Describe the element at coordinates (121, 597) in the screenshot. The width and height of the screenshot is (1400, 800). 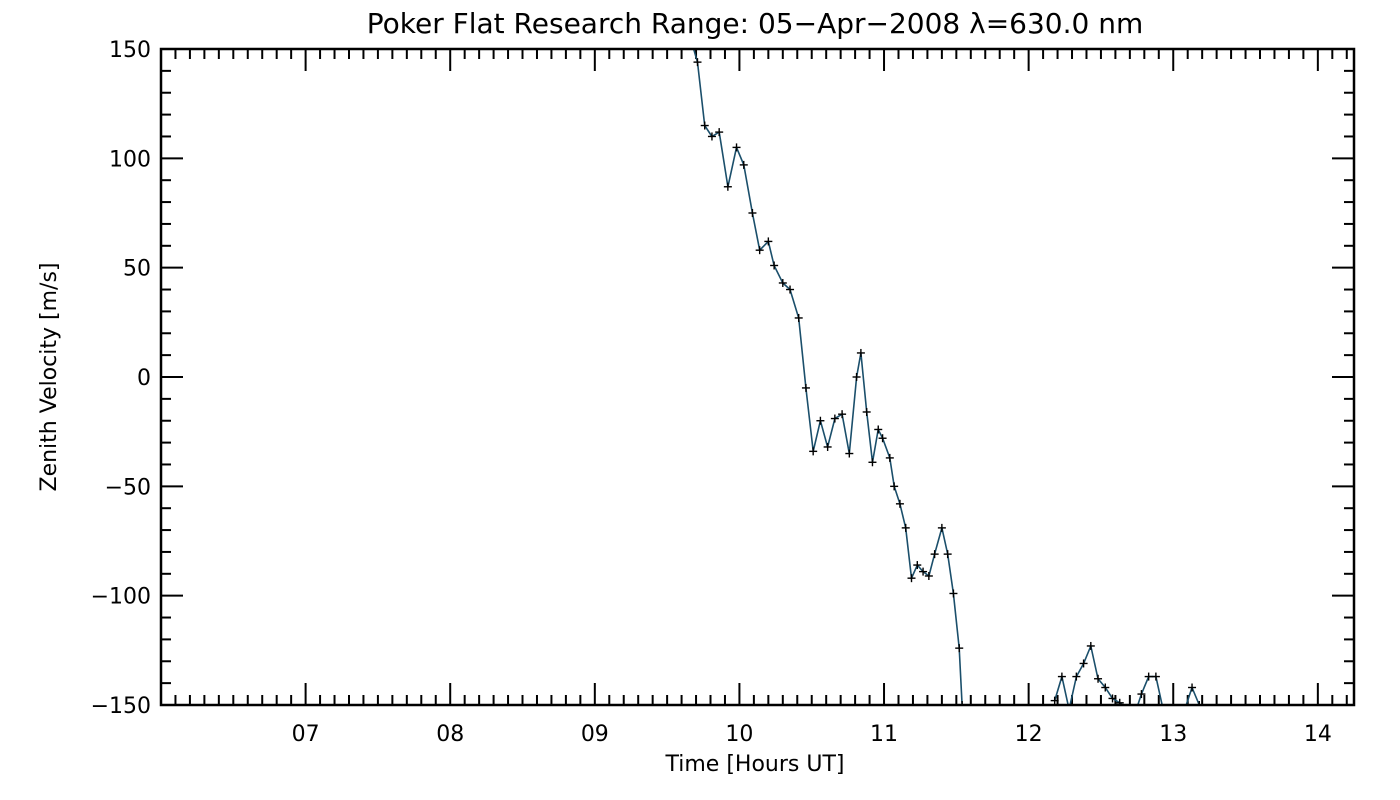
I see `y-tick-label: −100` at that location.